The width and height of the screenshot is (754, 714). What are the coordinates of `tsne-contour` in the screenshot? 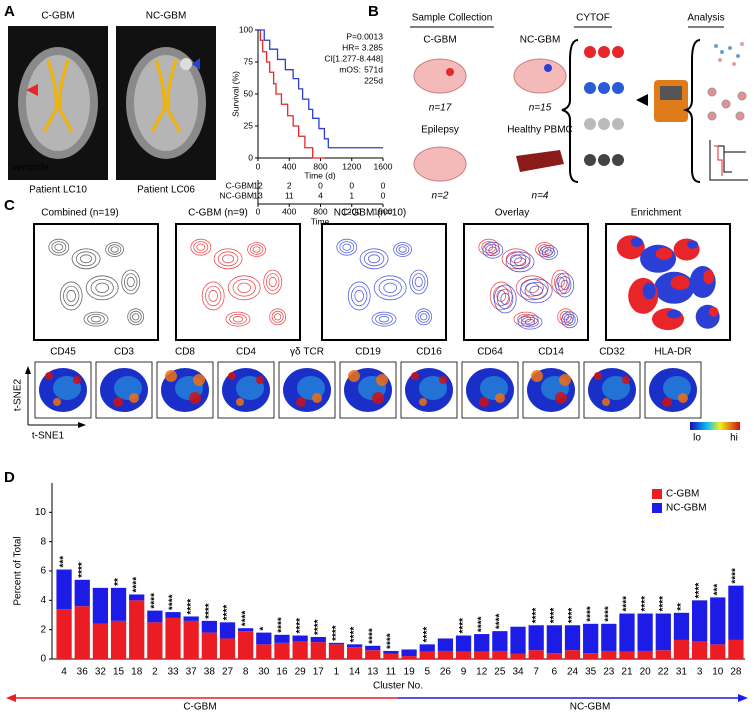 It's located at (238, 282).